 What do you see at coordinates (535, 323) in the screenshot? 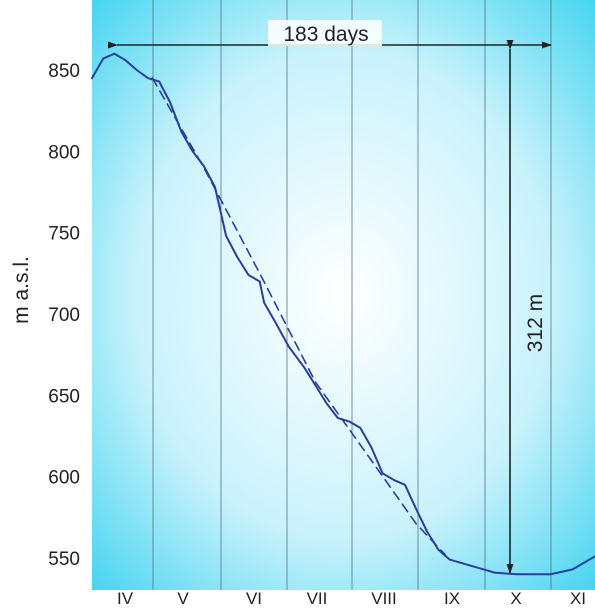
I see `drop-label: 312 m` at bounding box center [535, 323].